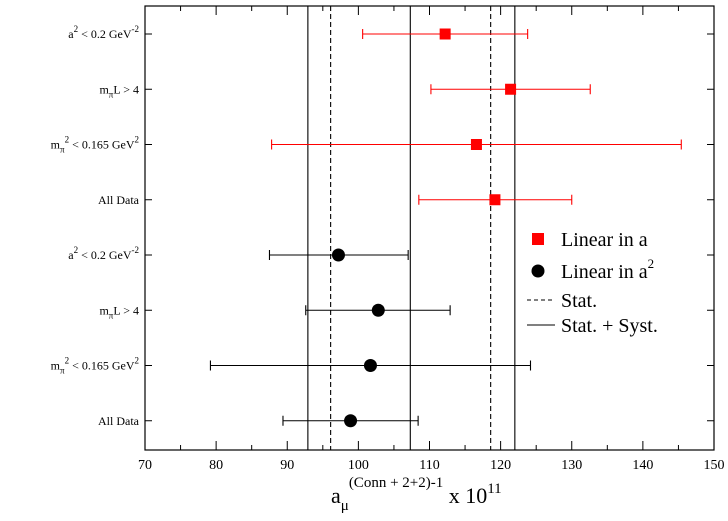 Image resolution: width=728 pixels, height=521 pixels. What do you see at coordinates (145, 465) in the screenshot?
I see `x-tick-label: 70` at bounding box center [145, 465].